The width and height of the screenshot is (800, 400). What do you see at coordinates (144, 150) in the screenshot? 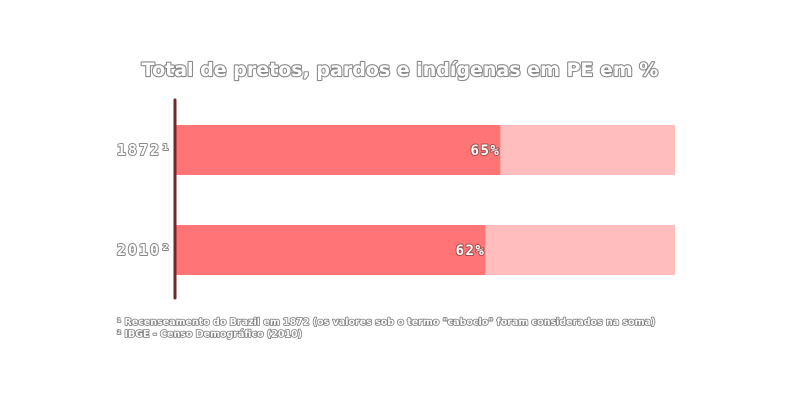
I see `category-label: 1872¹` at bounding box center [144, 150].